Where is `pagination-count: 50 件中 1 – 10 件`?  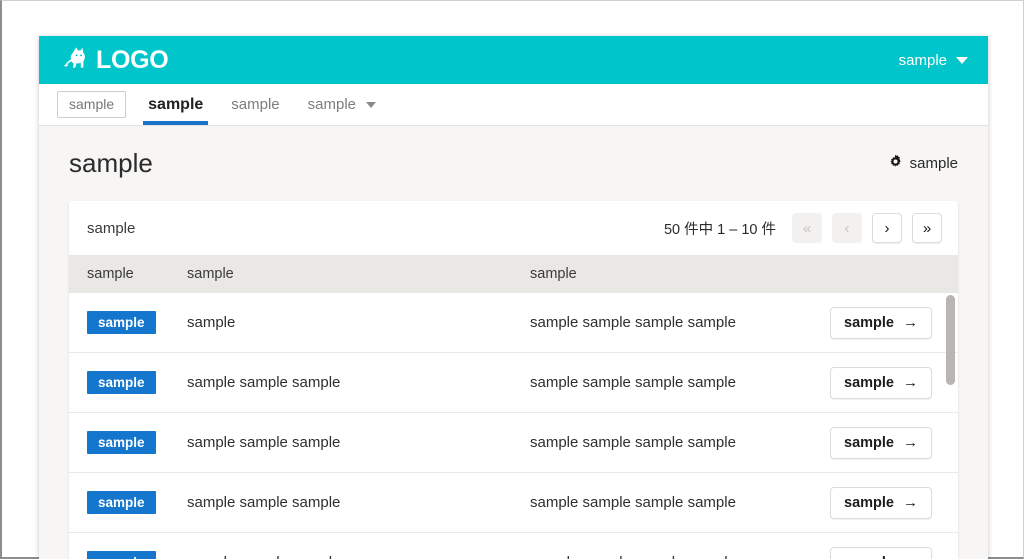
pagination-count: 50 件中 1 – 10 件 is located at coordinates (719, 229).